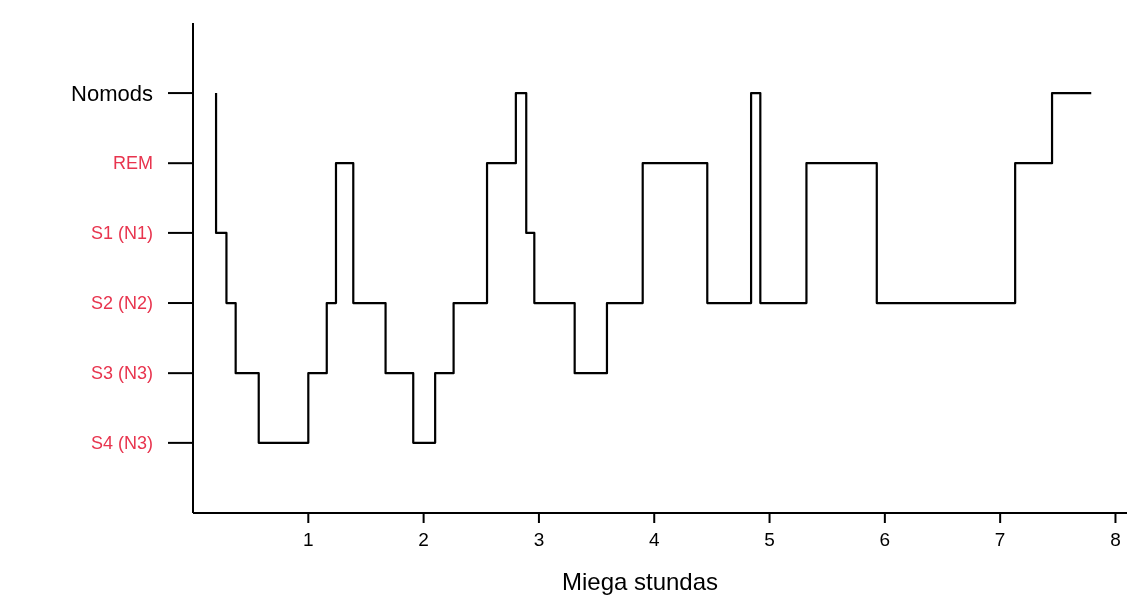 This screenshot has width=1135, height=601. Describe the element at coordinates (121, 233) in the screenshot. I see `text: S1 (N1)` at that location.